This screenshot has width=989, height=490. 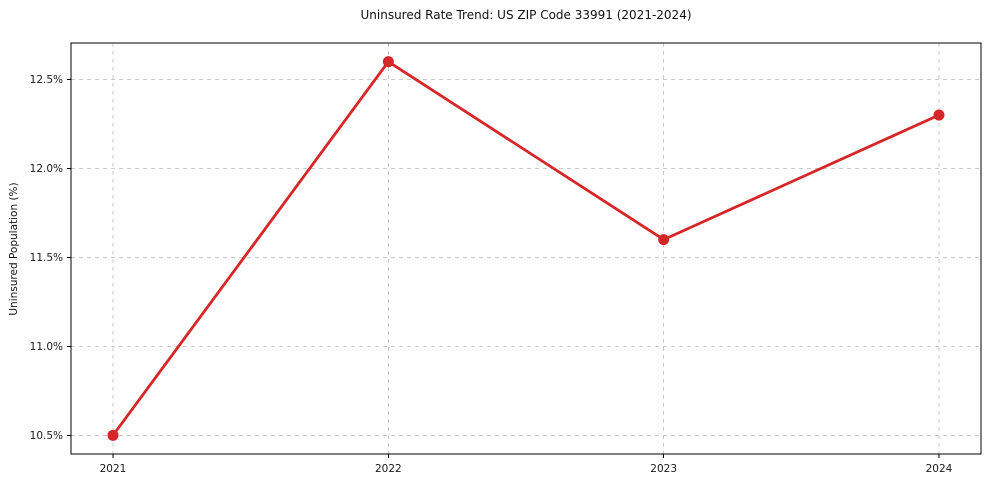 I want to click on y-tick-label: 12.0%, so click(x=46, y=169).